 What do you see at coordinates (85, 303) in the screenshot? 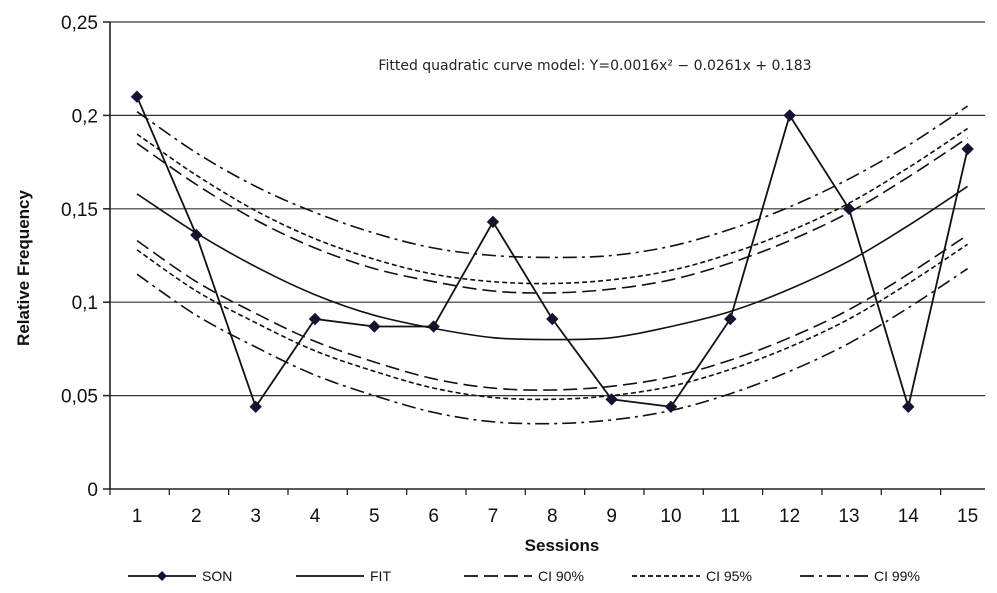
I see `y-tick-label: 0,1` at bounding box center [85, 303].